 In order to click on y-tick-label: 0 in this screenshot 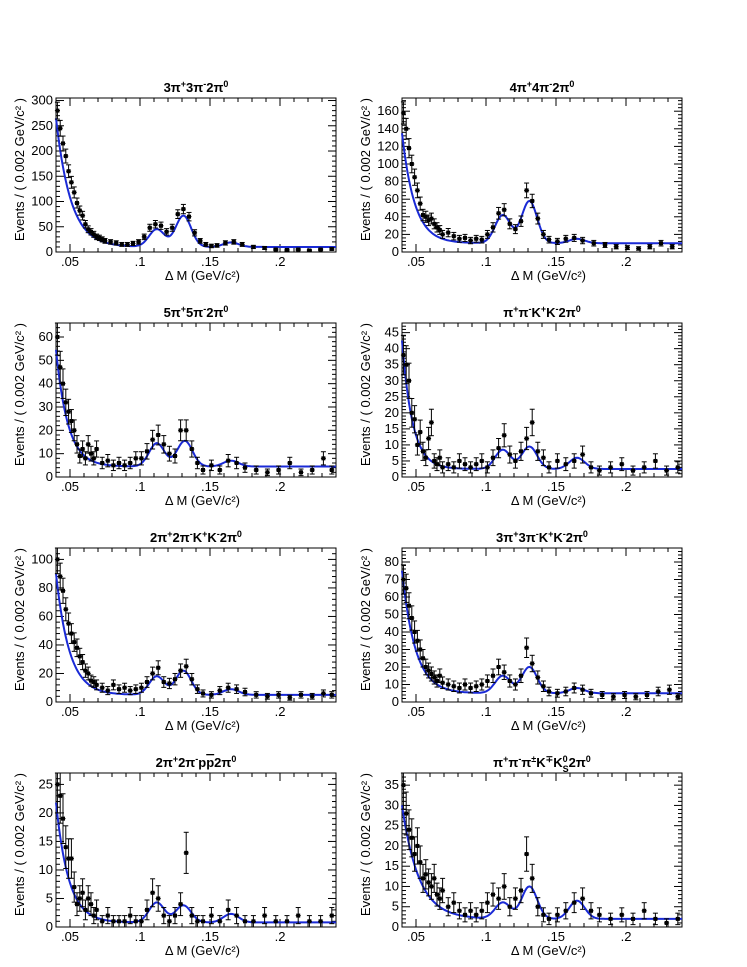, I will do `click(49, 251)`.